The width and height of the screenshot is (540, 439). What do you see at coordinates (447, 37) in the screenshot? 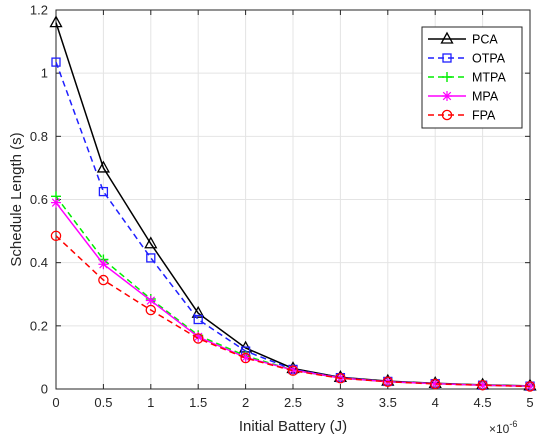
I see `legend-marker-pca` at bounding box center [447, 37].